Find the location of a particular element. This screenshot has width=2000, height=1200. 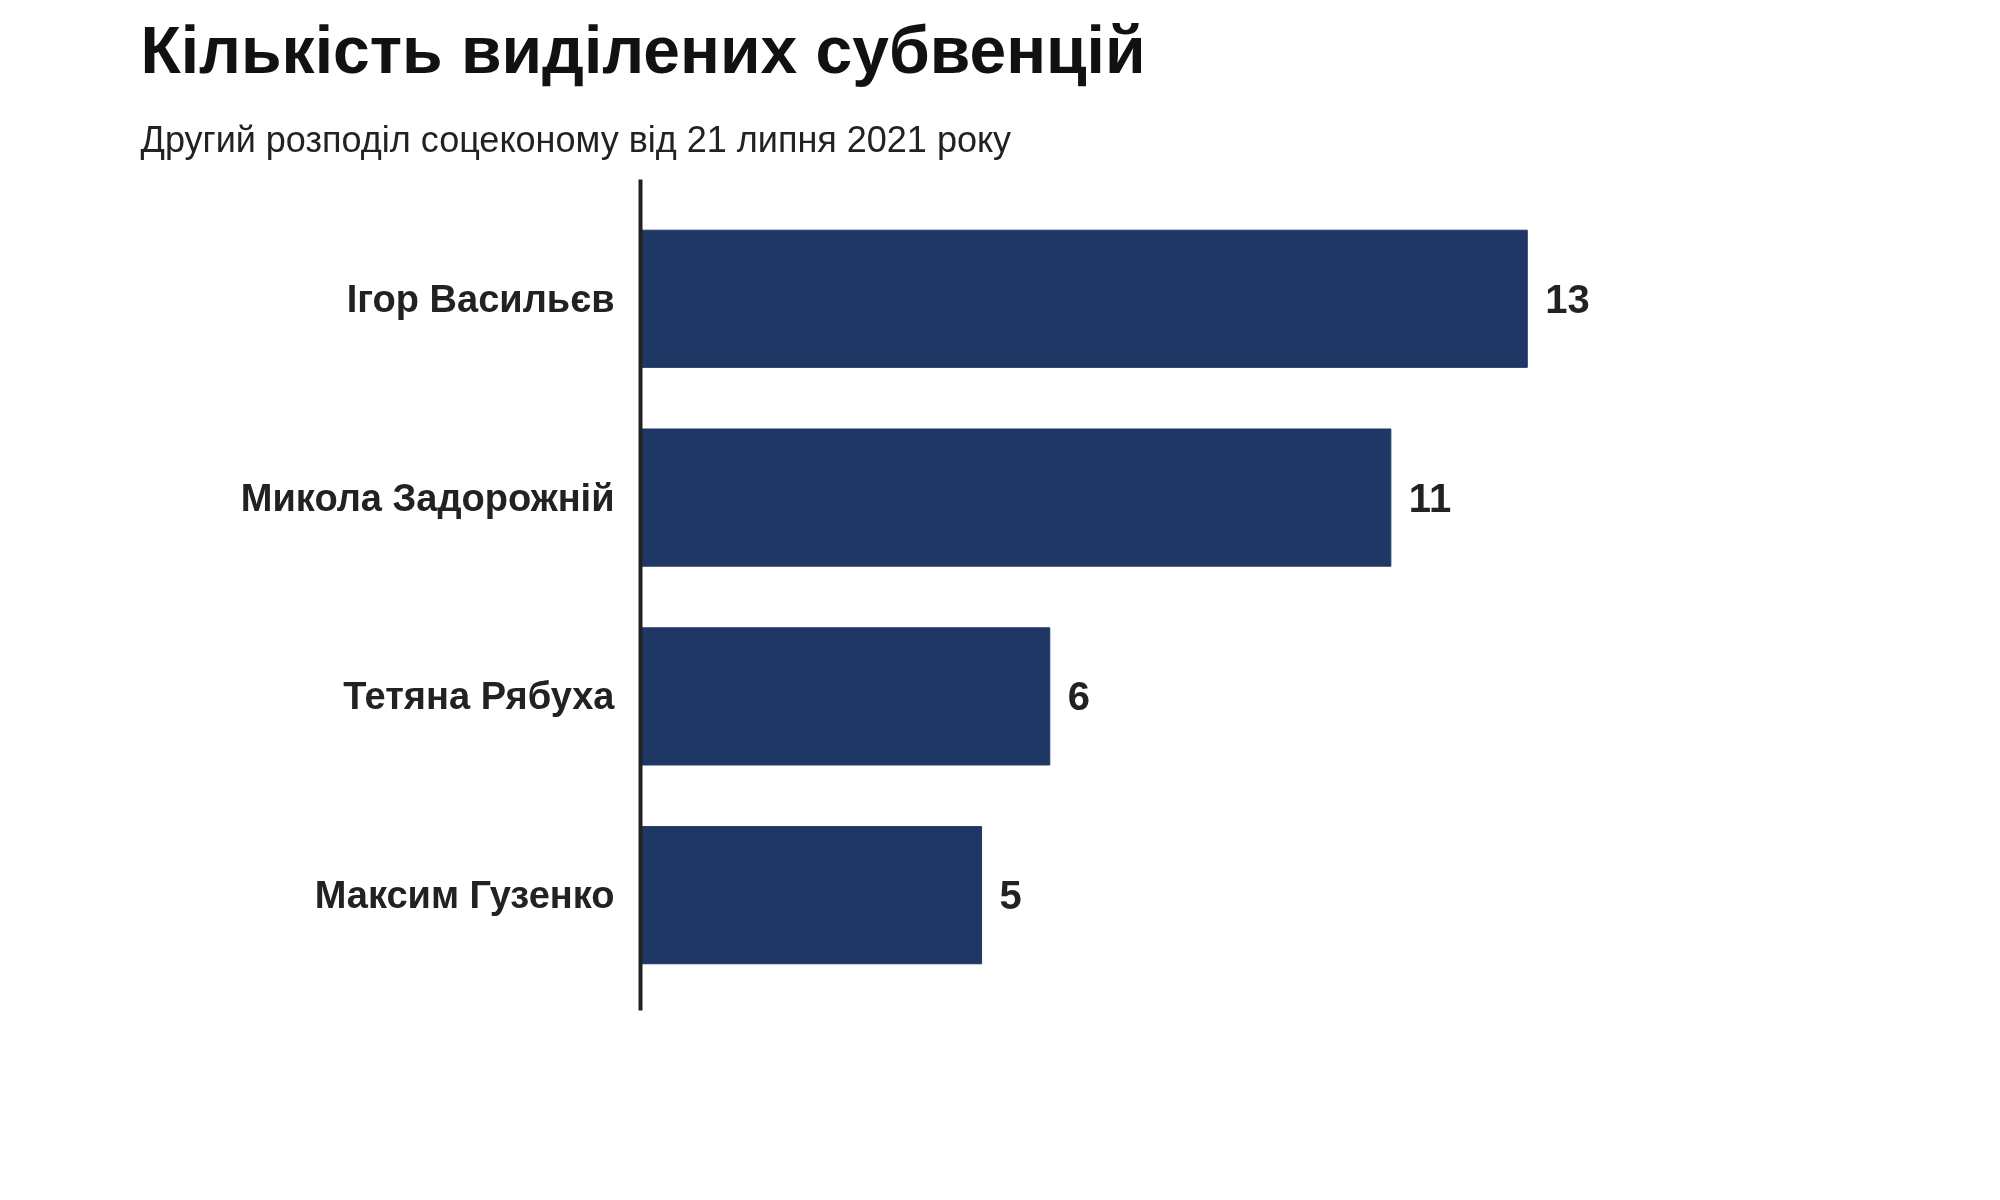

data-label: 5 is located at coordinates (1010, 895).